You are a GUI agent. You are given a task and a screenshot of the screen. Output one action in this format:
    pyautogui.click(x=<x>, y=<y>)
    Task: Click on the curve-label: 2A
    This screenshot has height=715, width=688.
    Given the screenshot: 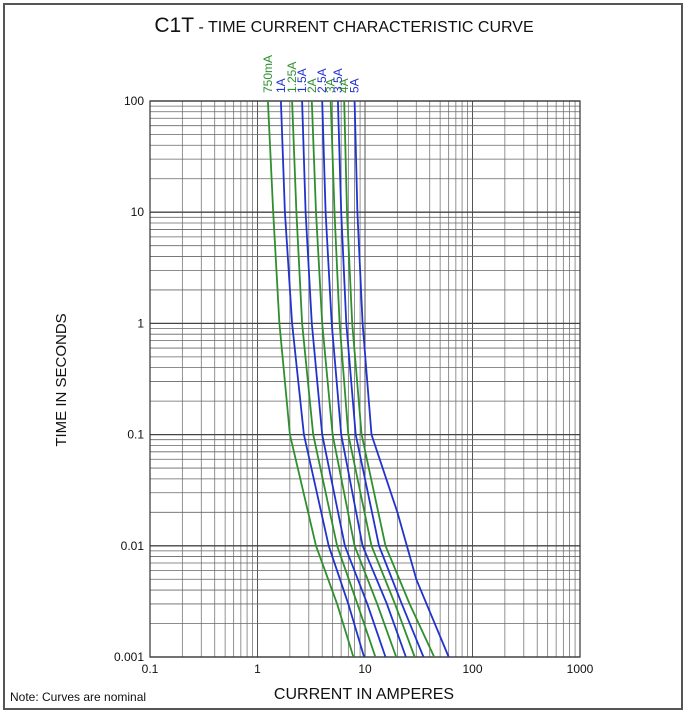 What is the action you would take?
    pyautogui.click(x=312, y=85)
    